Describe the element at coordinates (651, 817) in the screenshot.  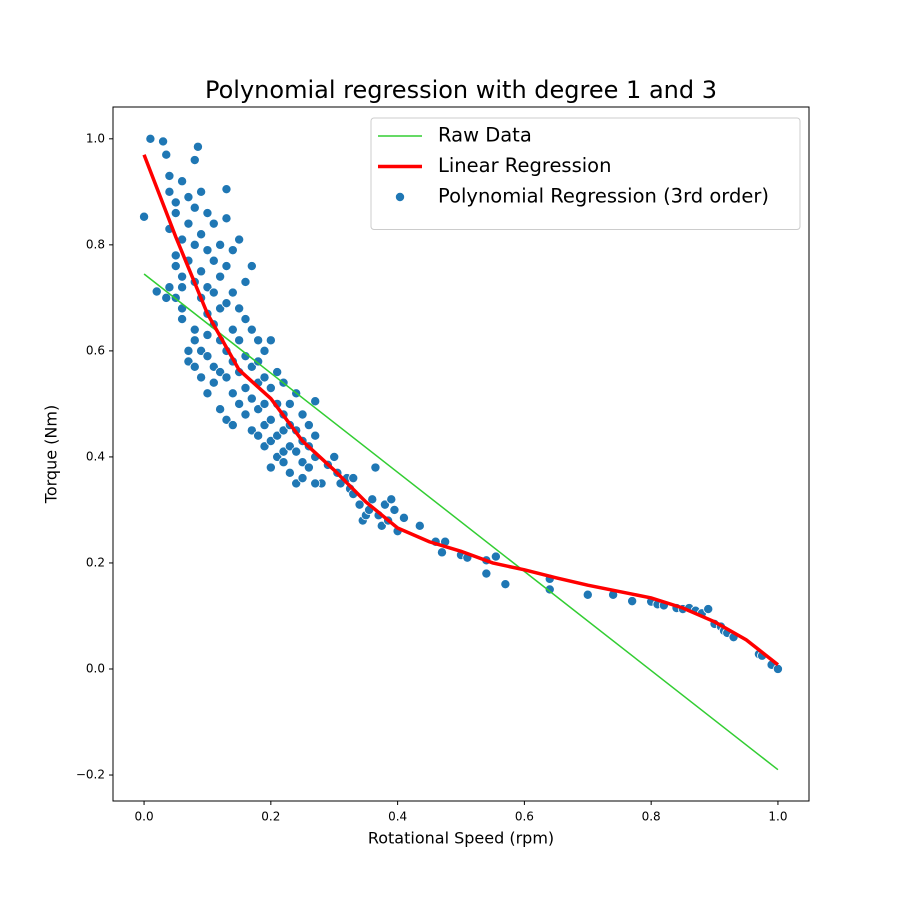
I see `x-tick-label: 0.8` at that location.